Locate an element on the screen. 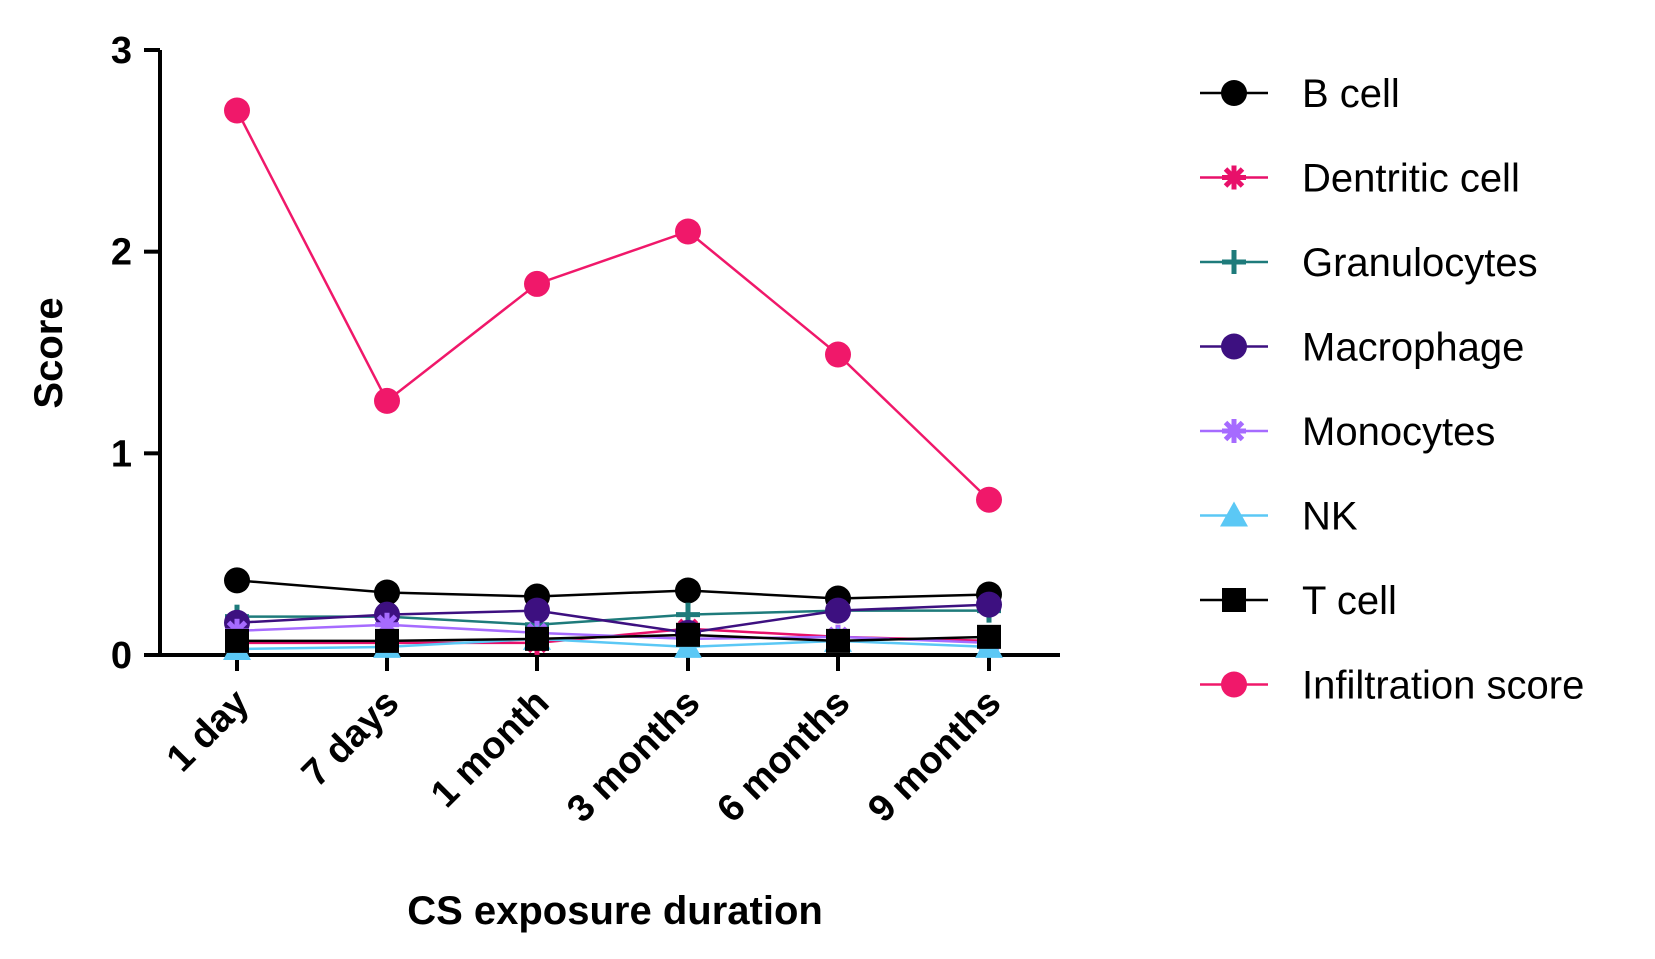 Image resolution: width=1655 pixels, height=959 pixels. series-b-cell is located at coordinates (613, 589).